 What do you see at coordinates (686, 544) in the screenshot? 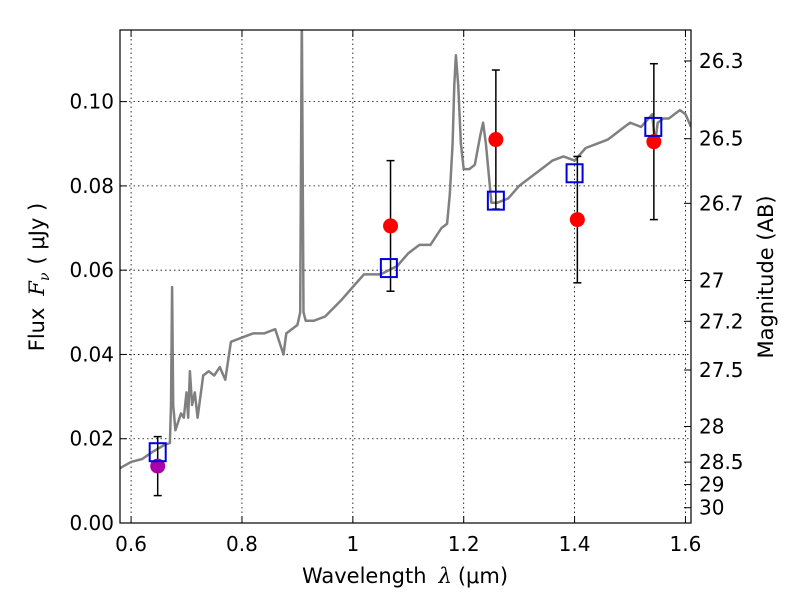
I see `x-tick-label: 1.6` at bounding box center [686, 544].